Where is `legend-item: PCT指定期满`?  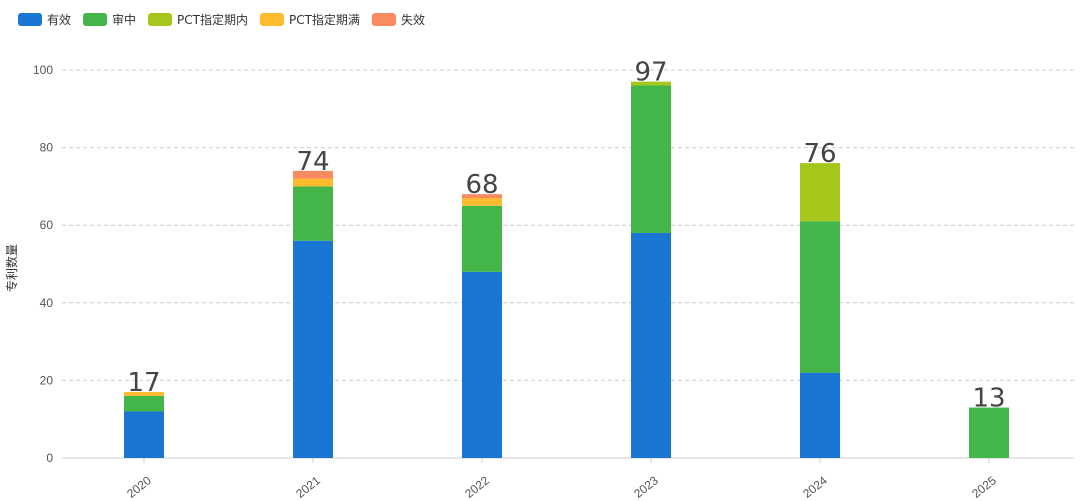
legend-item: PCT指定期满 is located at coordinates (309, 19).